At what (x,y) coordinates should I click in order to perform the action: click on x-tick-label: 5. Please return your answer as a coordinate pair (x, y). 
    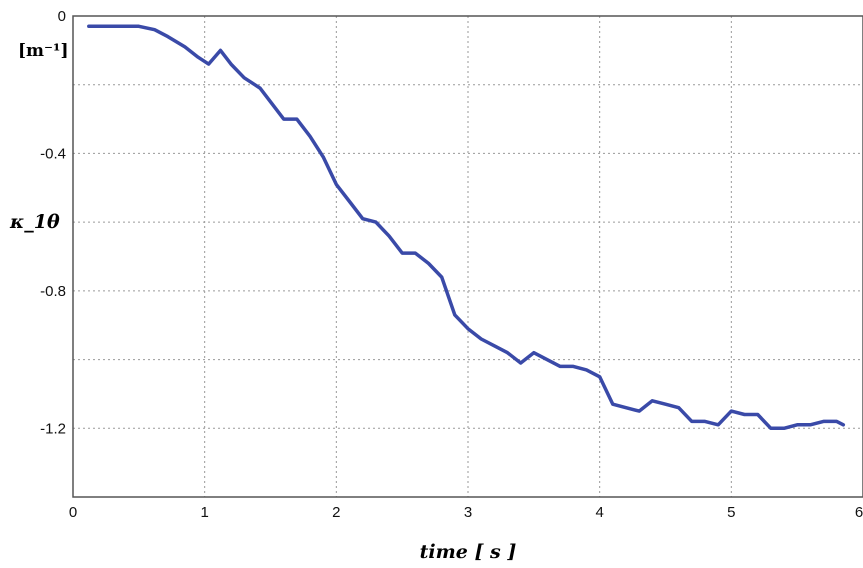
    Looking at the image, I should click on (731, 512).